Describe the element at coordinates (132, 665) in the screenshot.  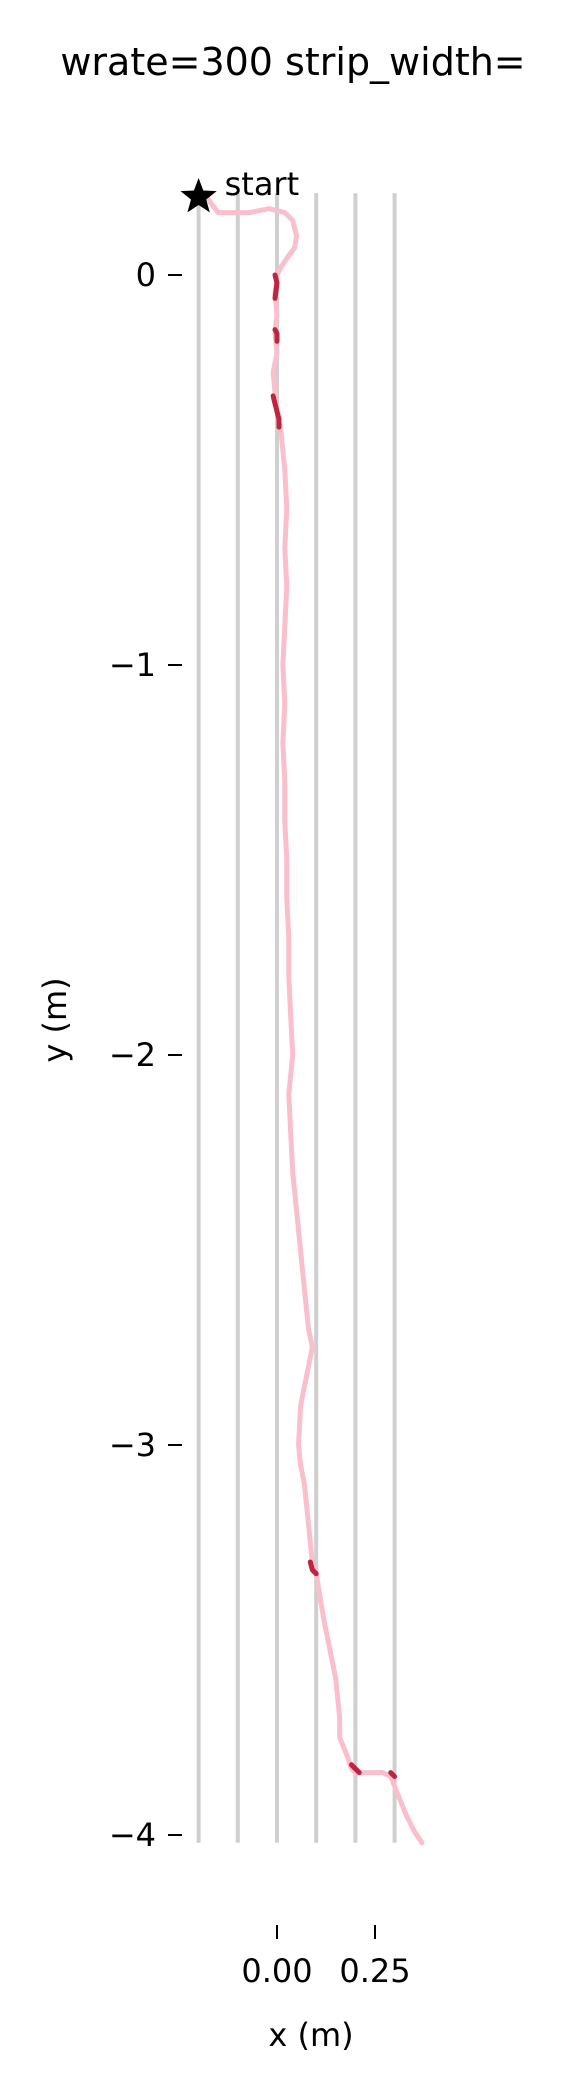
I see `y-tick-label-1: −1` at that location.